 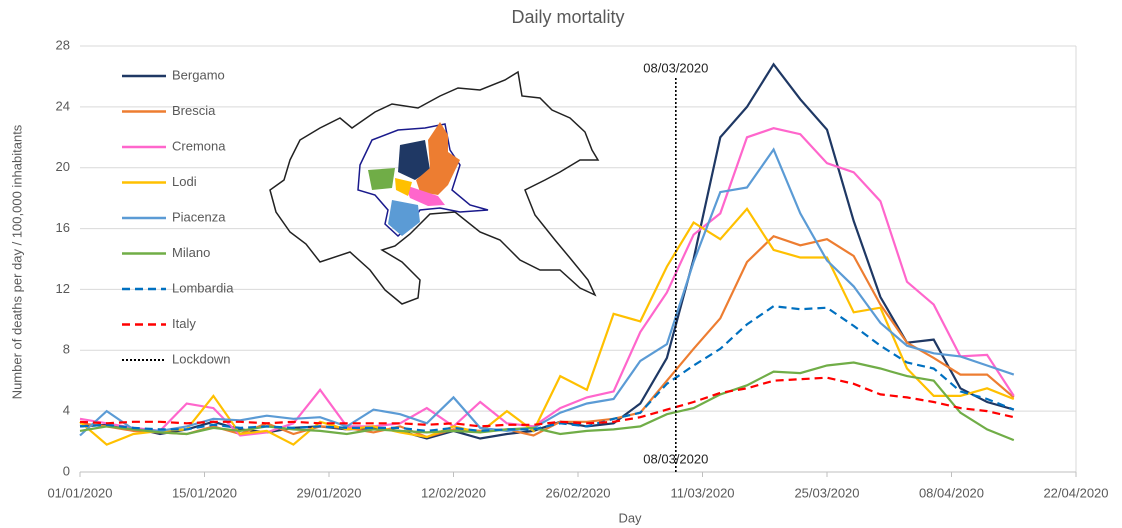 What do you see at coordinates (191, 252) in the screenshot?
I see `legend-label: Milano` at bounding box center [191, 252].